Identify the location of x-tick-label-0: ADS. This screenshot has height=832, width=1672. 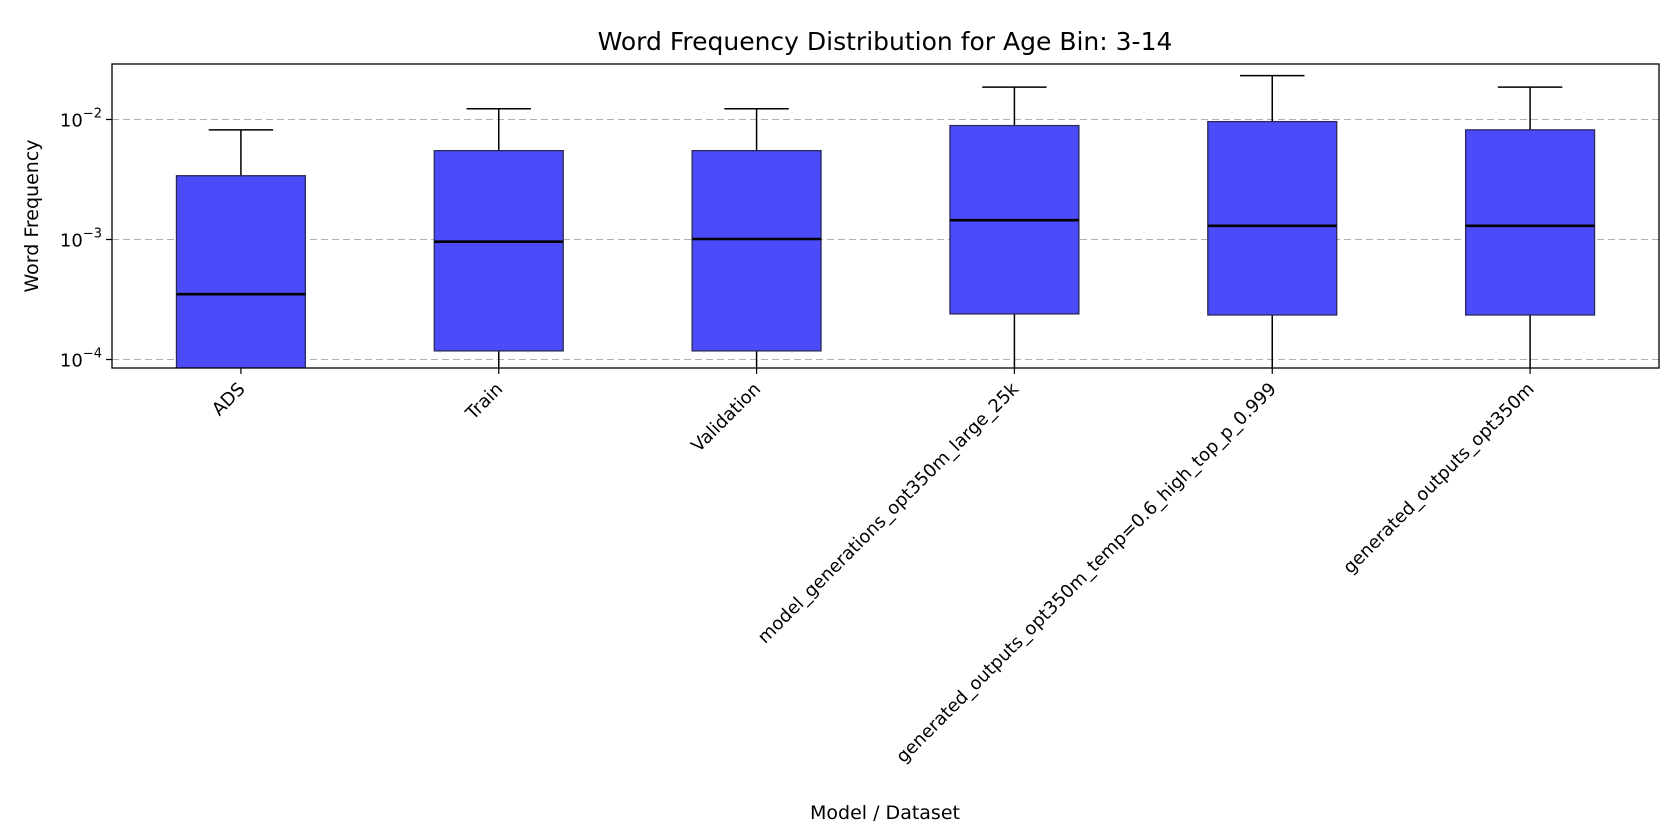
(228, 399).